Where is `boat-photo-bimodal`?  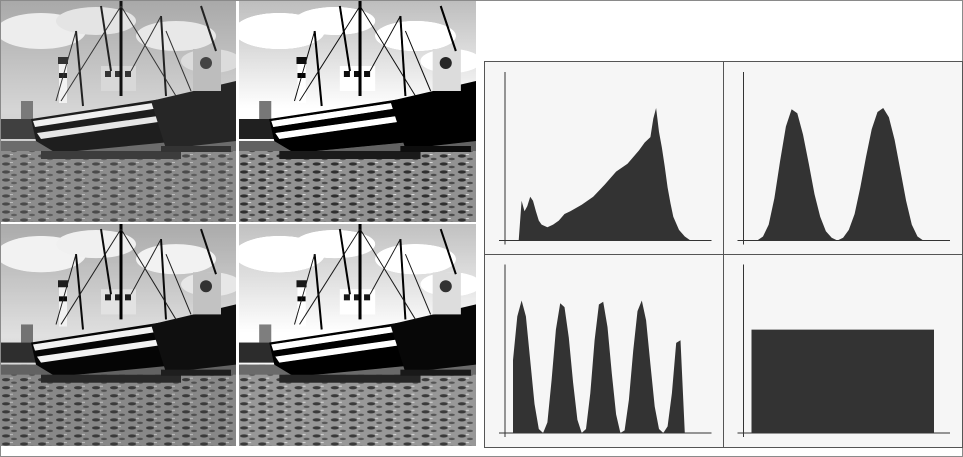 boat-photo-bimodal is located at coordinates (357, 111).